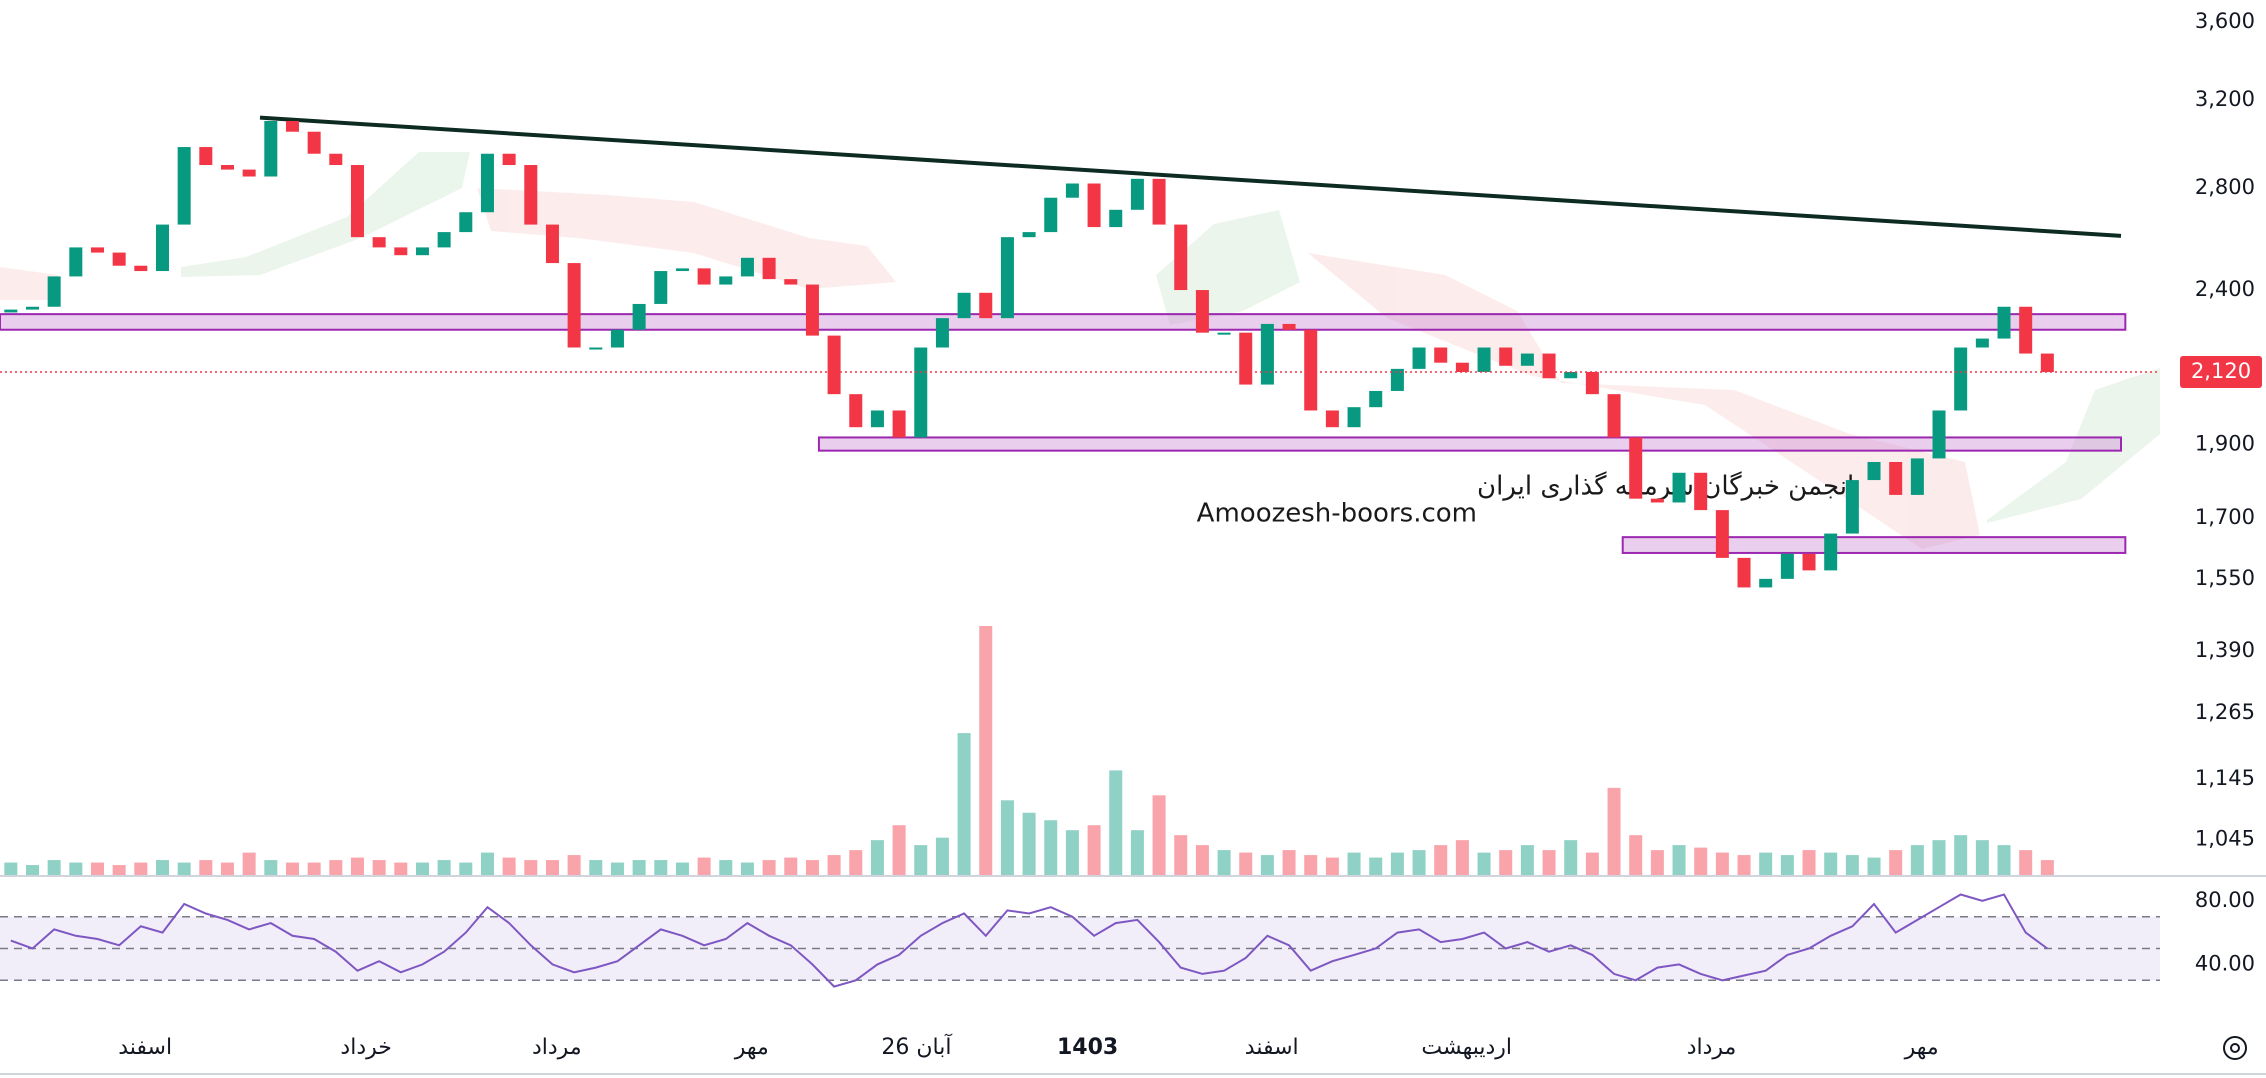 Image resolution: width=2266 pixels, height=1078 pixels. I want to click on icon-core, so click(2235, 1048).